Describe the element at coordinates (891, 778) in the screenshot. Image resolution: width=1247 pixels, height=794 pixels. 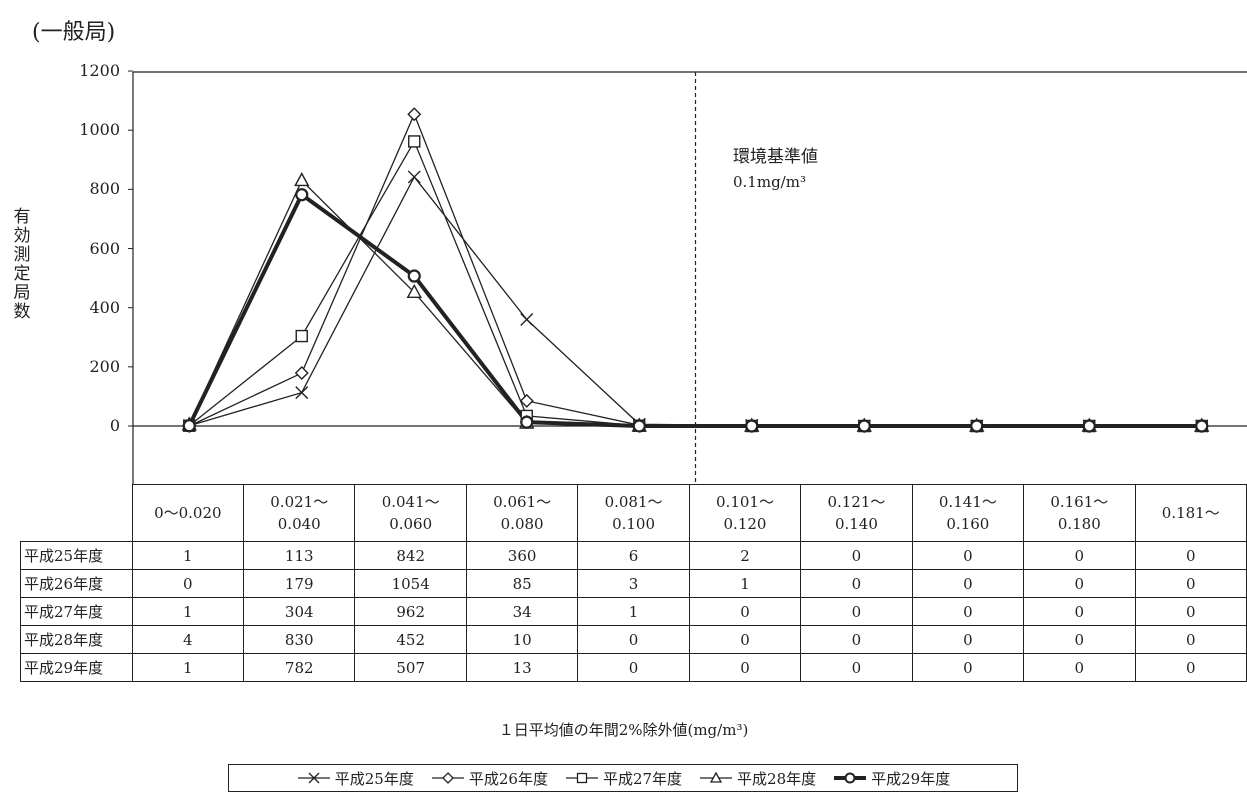
I see `legend-item: 平成29年度` at that location.